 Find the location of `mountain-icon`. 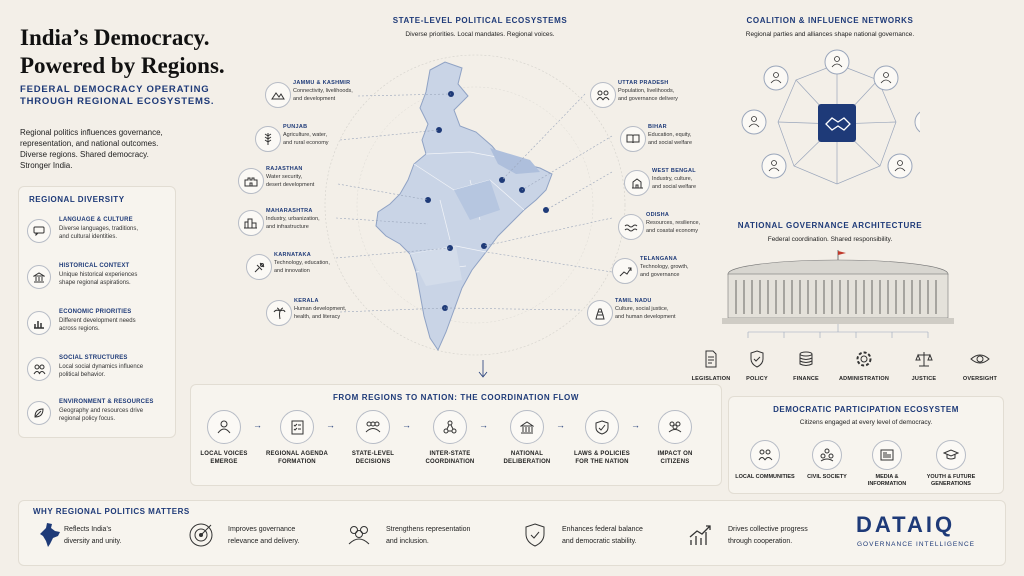

mountain-icon is located at coordinates (278, 95).